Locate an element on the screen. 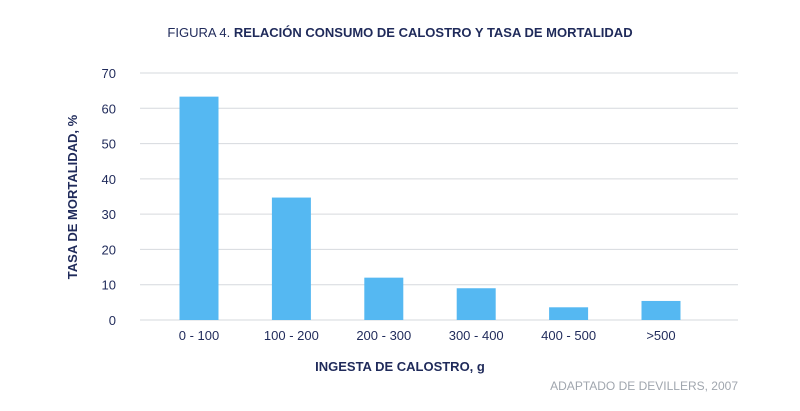  x-tick-label: >500 is located at coordinates (660, 335).